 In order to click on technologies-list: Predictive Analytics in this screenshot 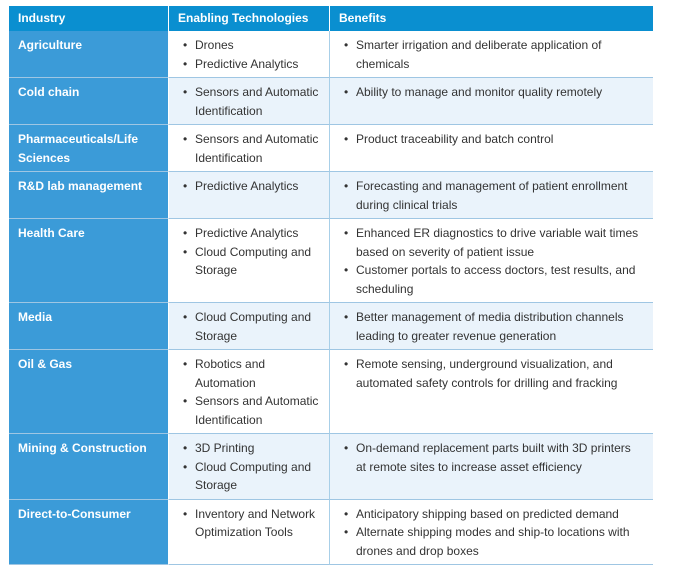, I will do `click(249, 186)`.